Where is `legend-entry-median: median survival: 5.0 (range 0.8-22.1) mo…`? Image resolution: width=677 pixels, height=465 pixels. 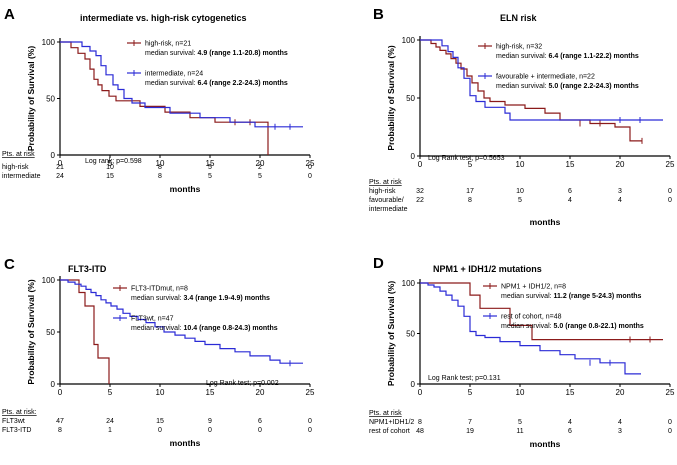 legend-entry-median: median survival: 5.0 (range 0.8-22.1) mo… is located at coordinates (572, 326).